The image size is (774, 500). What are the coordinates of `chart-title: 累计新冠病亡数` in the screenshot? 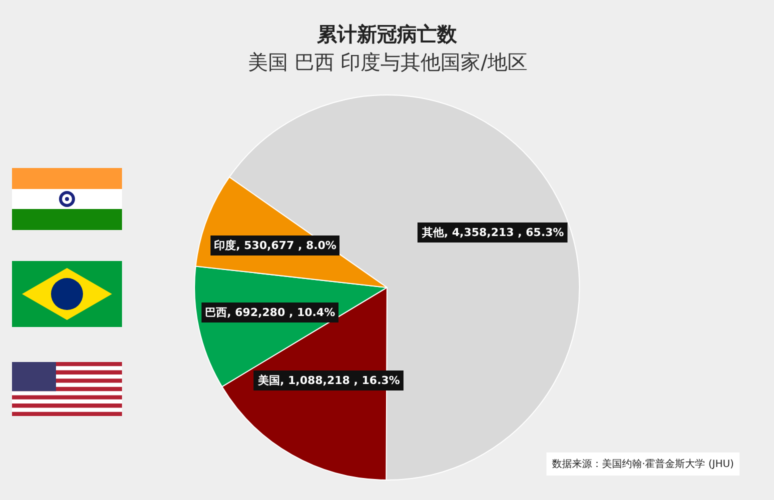 It's located at (387, 34).